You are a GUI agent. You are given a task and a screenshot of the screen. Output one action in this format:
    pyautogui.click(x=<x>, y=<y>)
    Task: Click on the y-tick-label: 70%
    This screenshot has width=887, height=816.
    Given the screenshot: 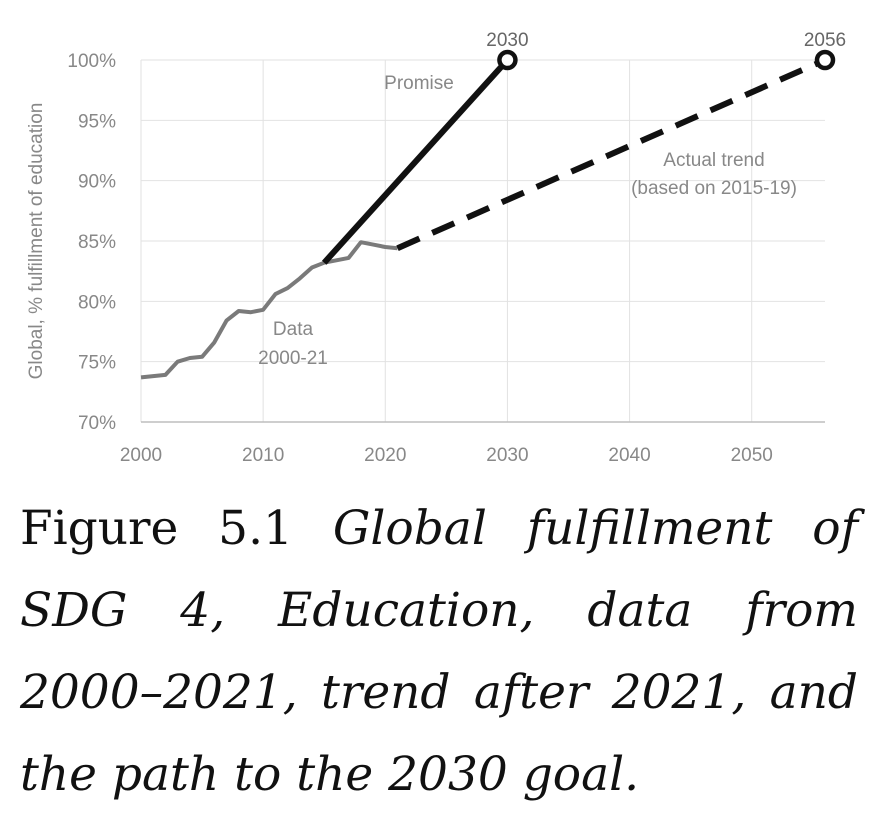 What is the action you would take?
    pyautogui.click(x=97, y=423)
    